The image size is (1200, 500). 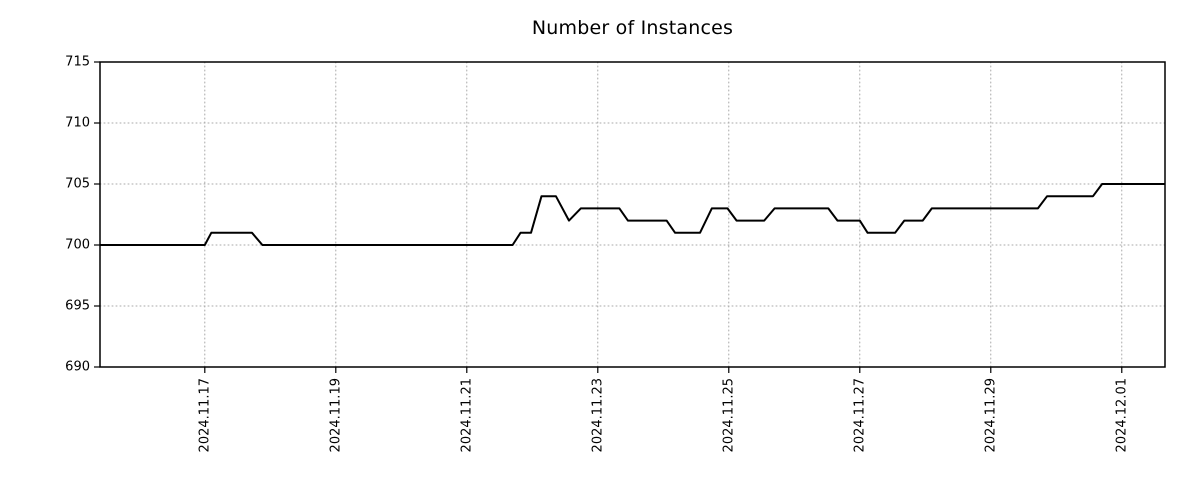 I want to click on y-tick-label: 710, so click(x=77, y=123).